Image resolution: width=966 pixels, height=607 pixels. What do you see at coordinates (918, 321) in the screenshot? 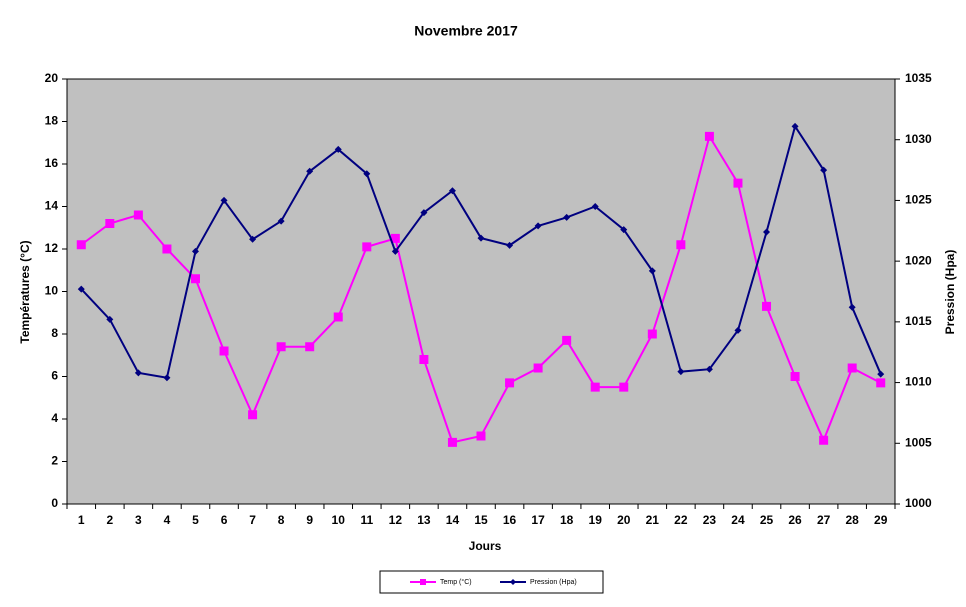
I see `y2-tick-label: 1015` at bounding box center [918, 321].